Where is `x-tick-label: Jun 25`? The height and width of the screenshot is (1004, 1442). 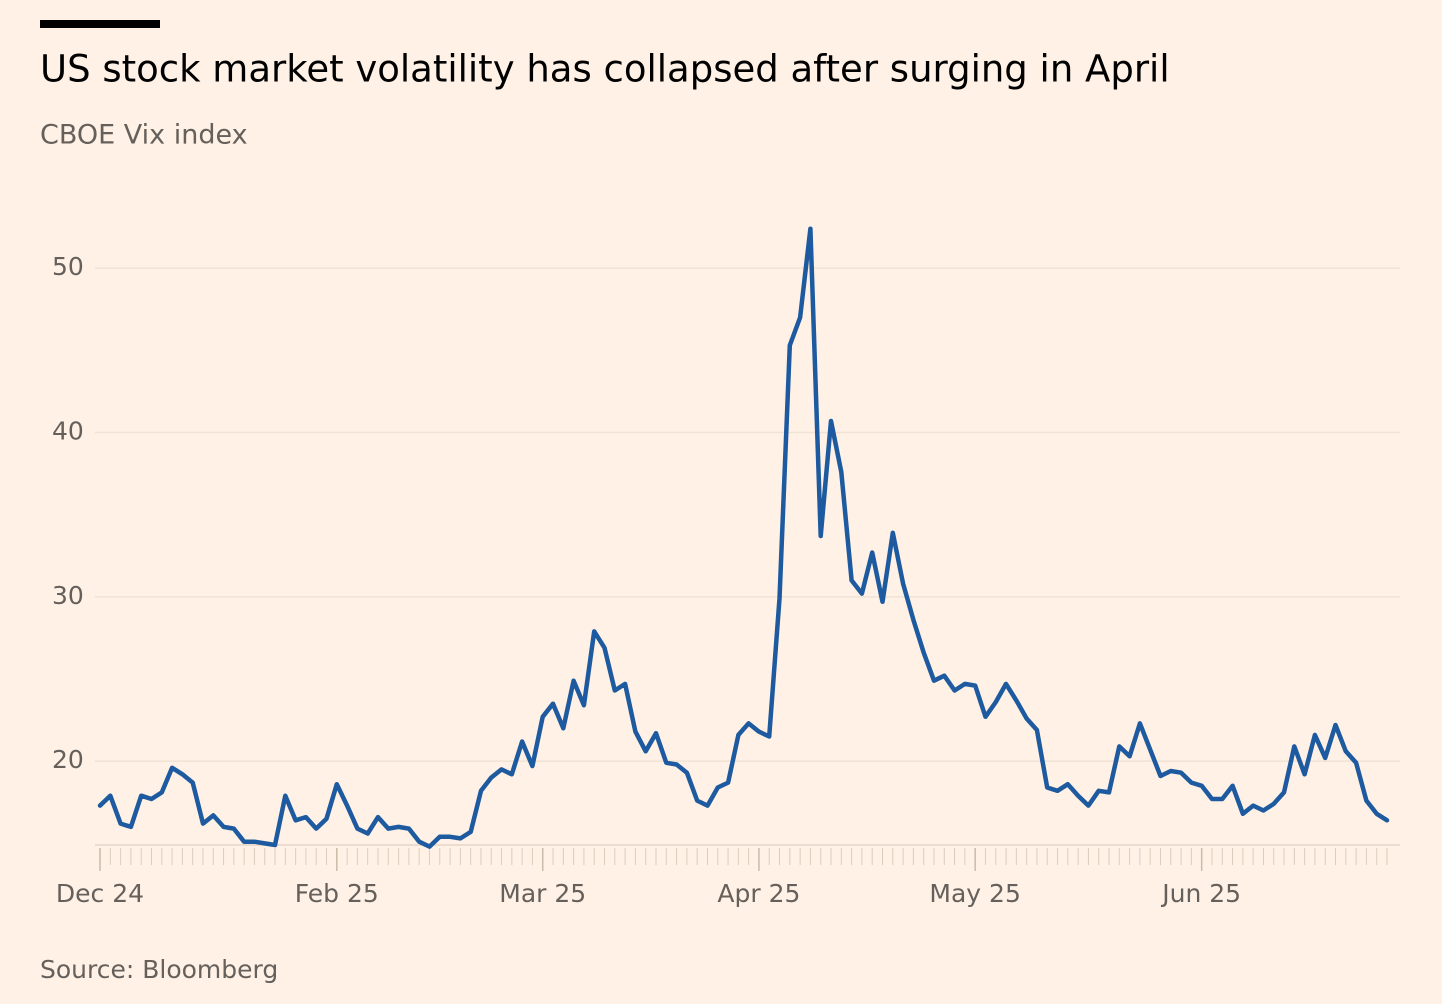 x-tick-label: Jun 25 is located at coordinates (1200, 893).